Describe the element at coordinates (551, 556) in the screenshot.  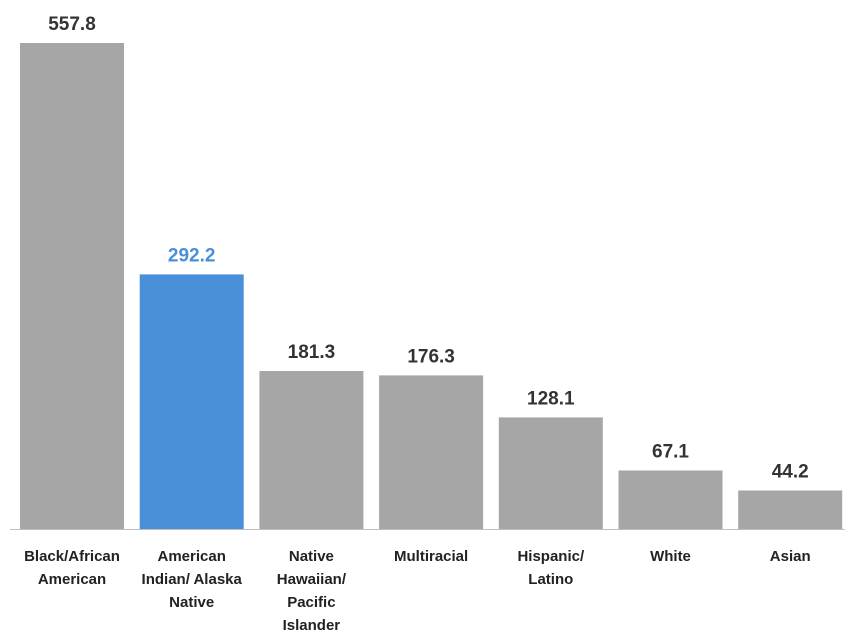
I see `category-label-line: Hispanic/` at that location.